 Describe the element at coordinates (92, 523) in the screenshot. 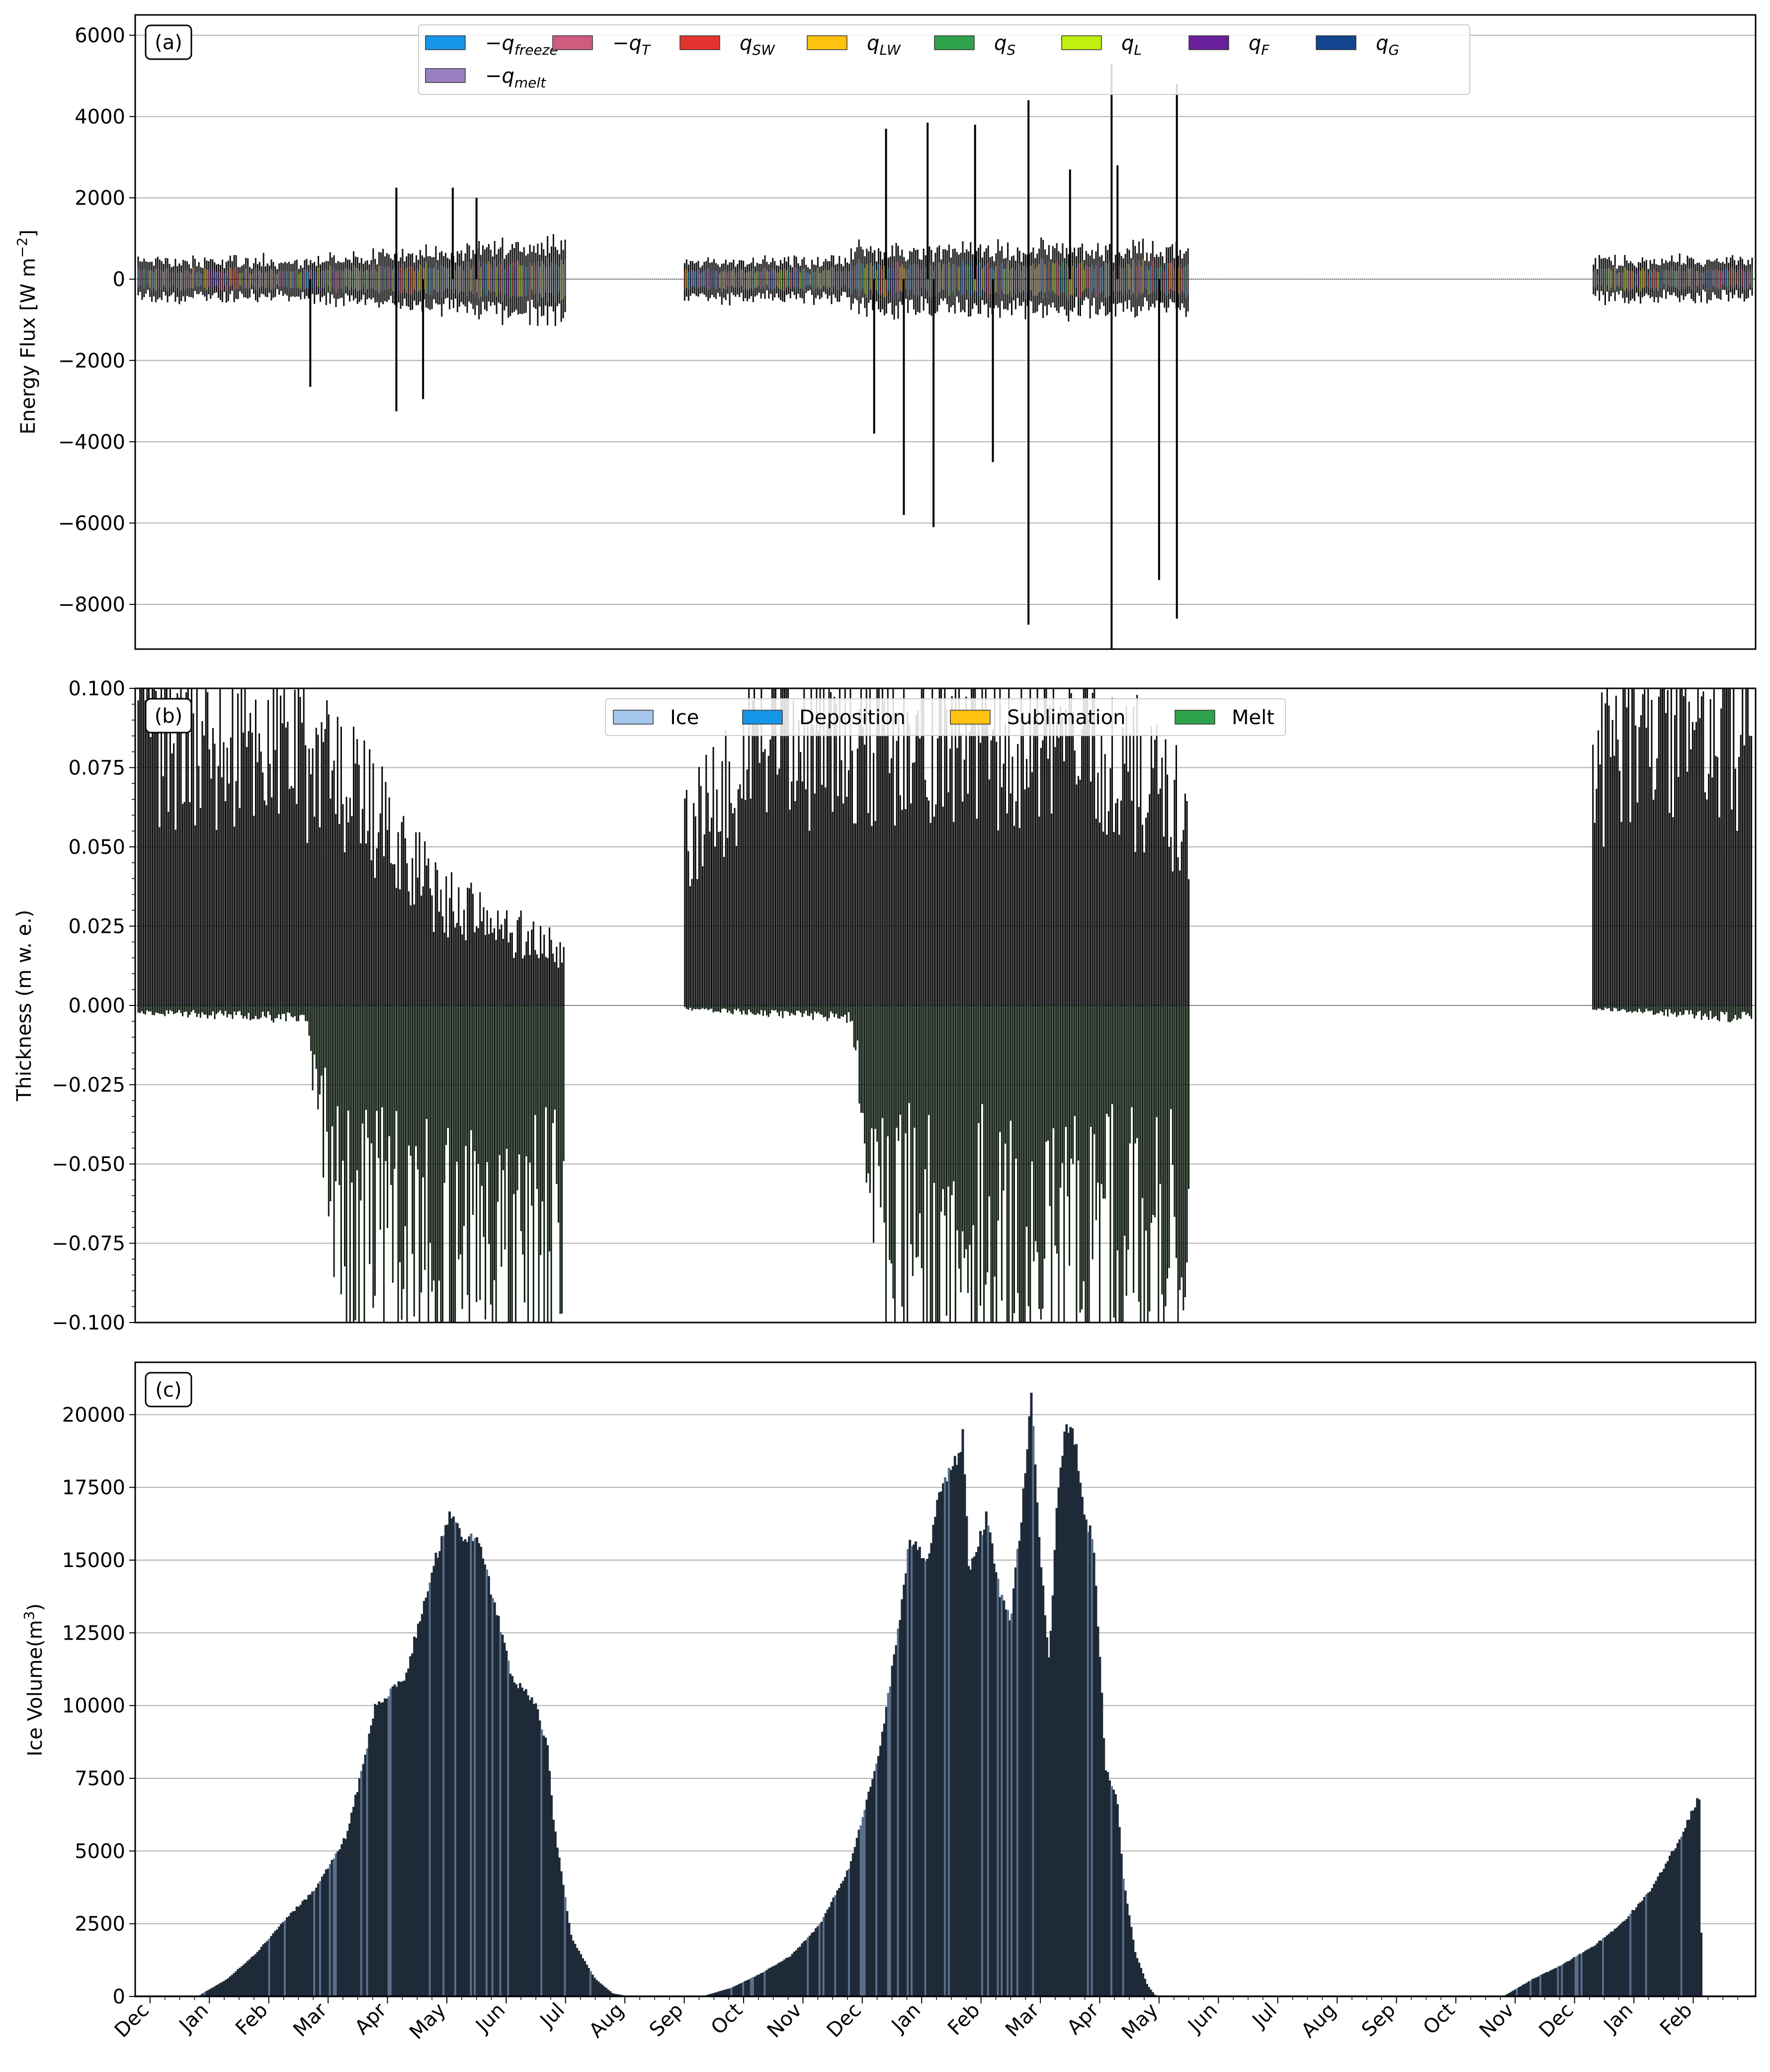

I see `y-tick-label: −6000` at that location.